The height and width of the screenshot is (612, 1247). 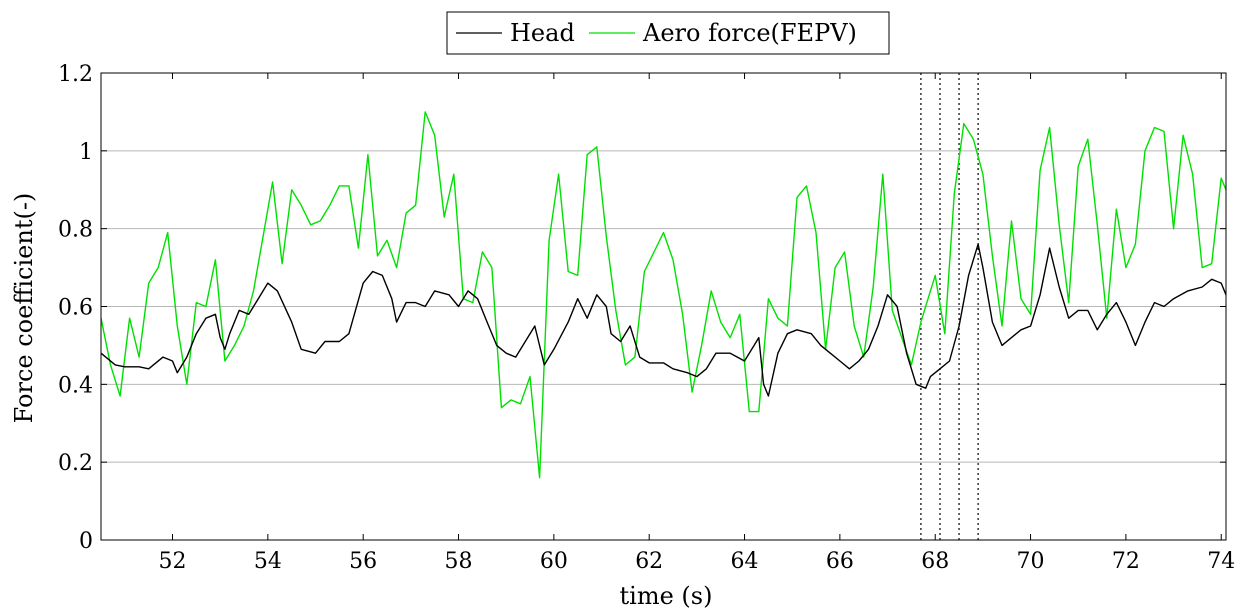 I want to click on legend: Head Aero force(FEPV), so click(x=668, y=33).